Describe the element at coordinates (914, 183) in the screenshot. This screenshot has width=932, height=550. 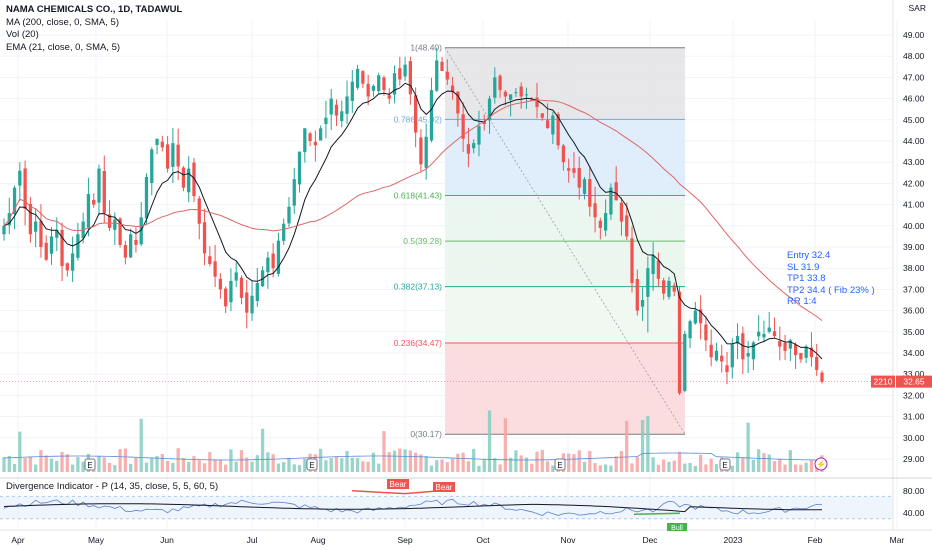
I see `price-tick-label: 42.00` at that location.